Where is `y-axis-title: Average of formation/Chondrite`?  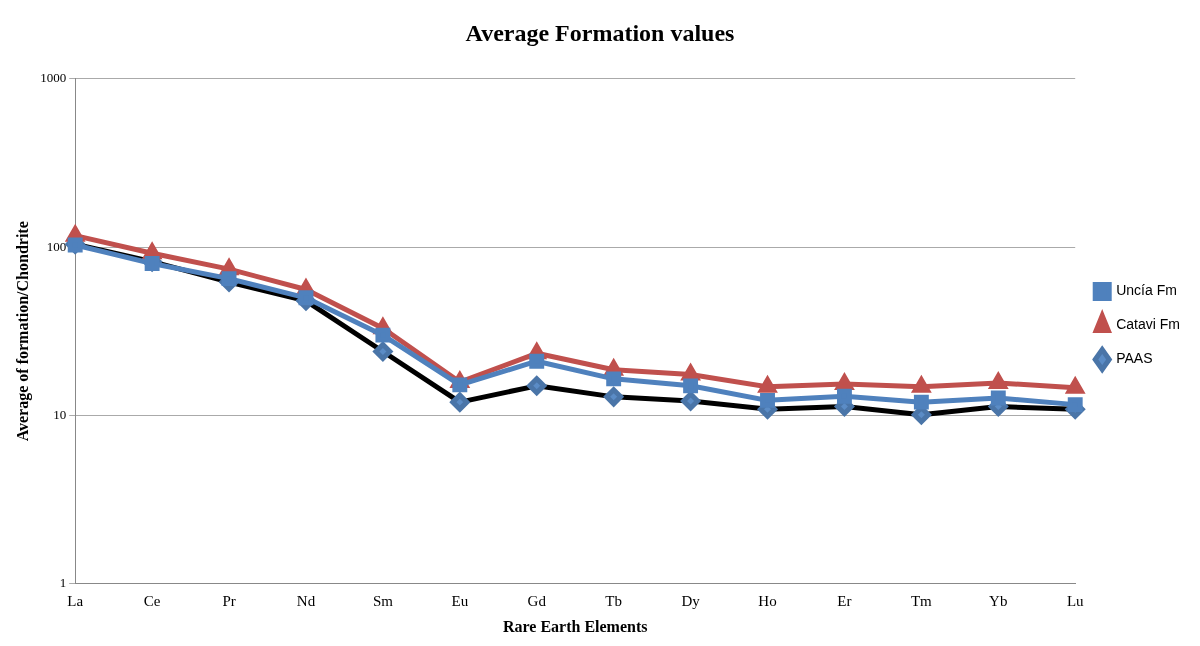 y-axis-title: Average of formation/Chondrite is located at coordinates (22, 331).